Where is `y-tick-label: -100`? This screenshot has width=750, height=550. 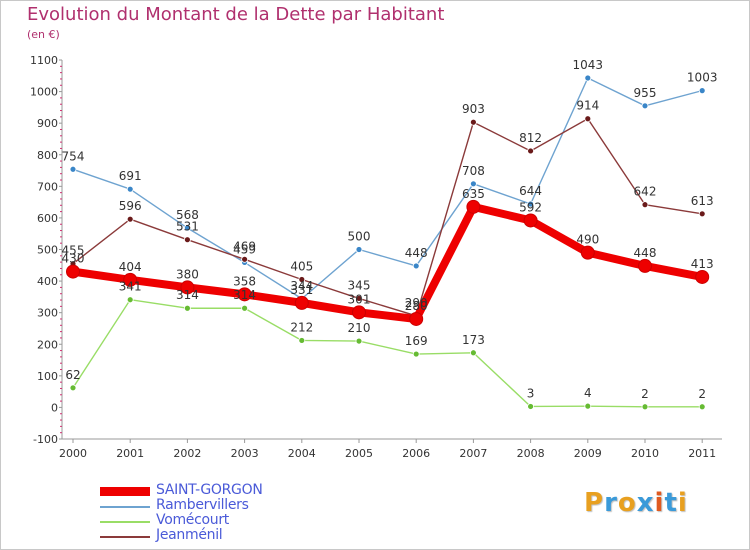 y-tick-label: -100 is located at coordinates (45, 439).